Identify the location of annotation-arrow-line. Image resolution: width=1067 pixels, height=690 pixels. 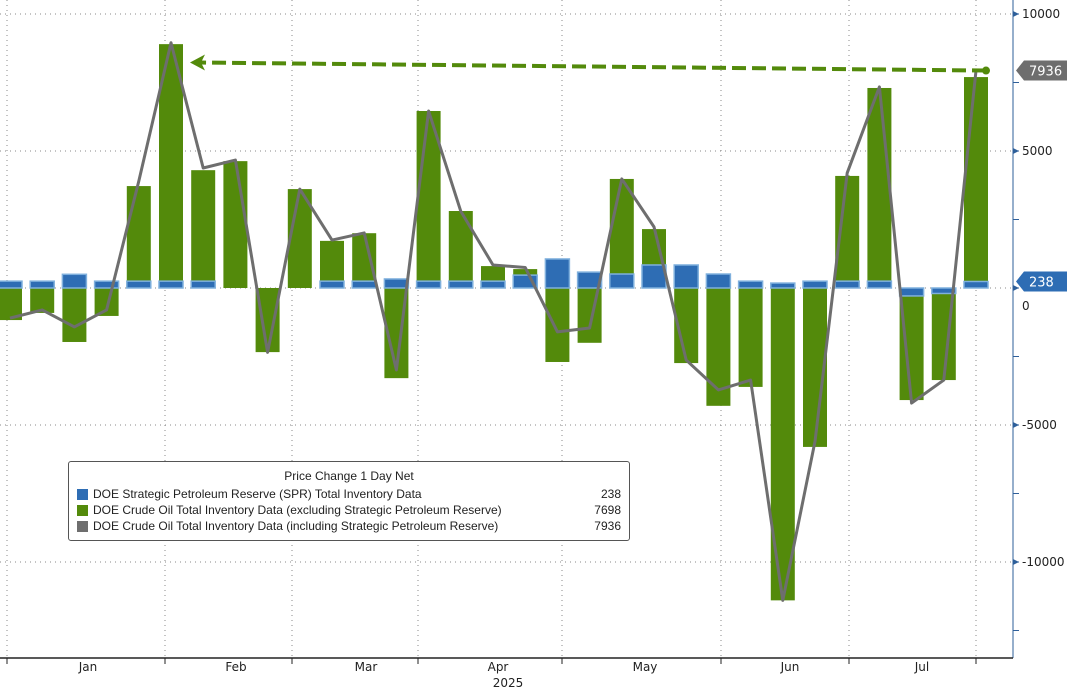
(593, 66).